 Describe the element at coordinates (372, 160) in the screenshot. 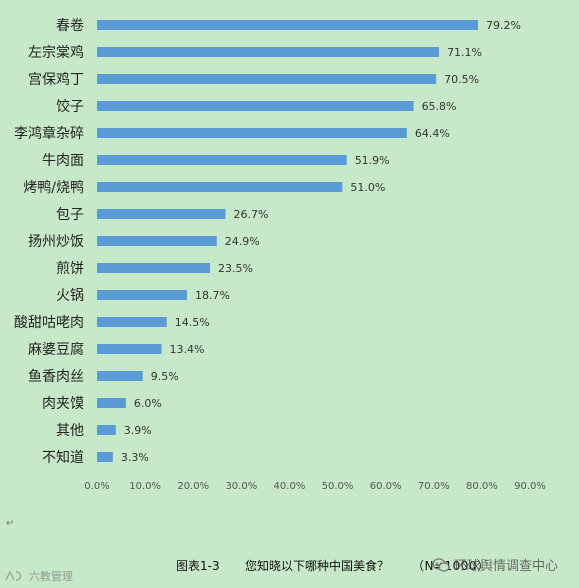

I see `value-label: 51.9%` at that location.